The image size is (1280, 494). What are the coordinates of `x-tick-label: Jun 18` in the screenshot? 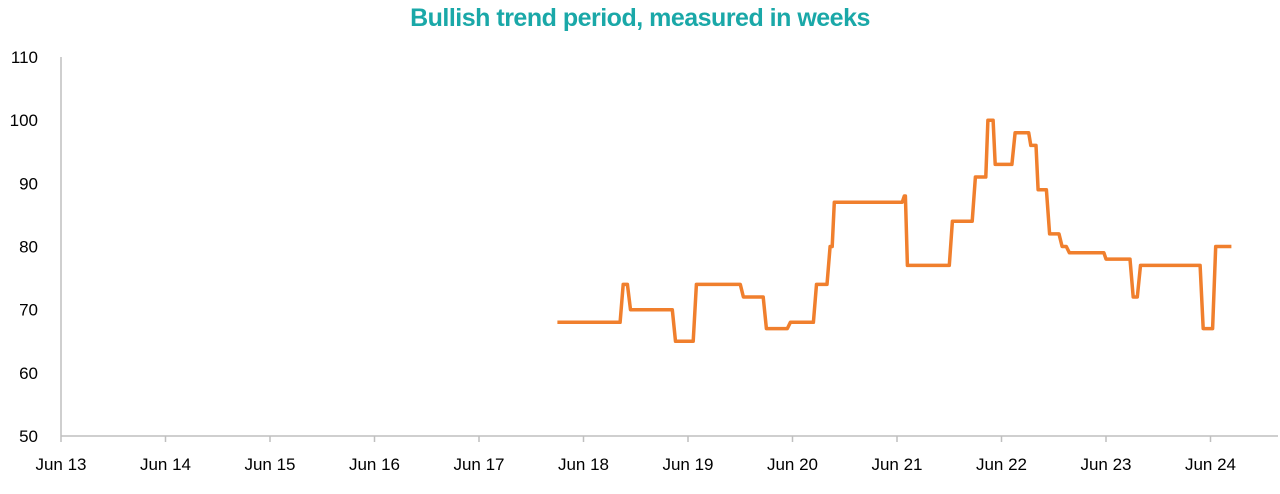 It's located at (583, 464).